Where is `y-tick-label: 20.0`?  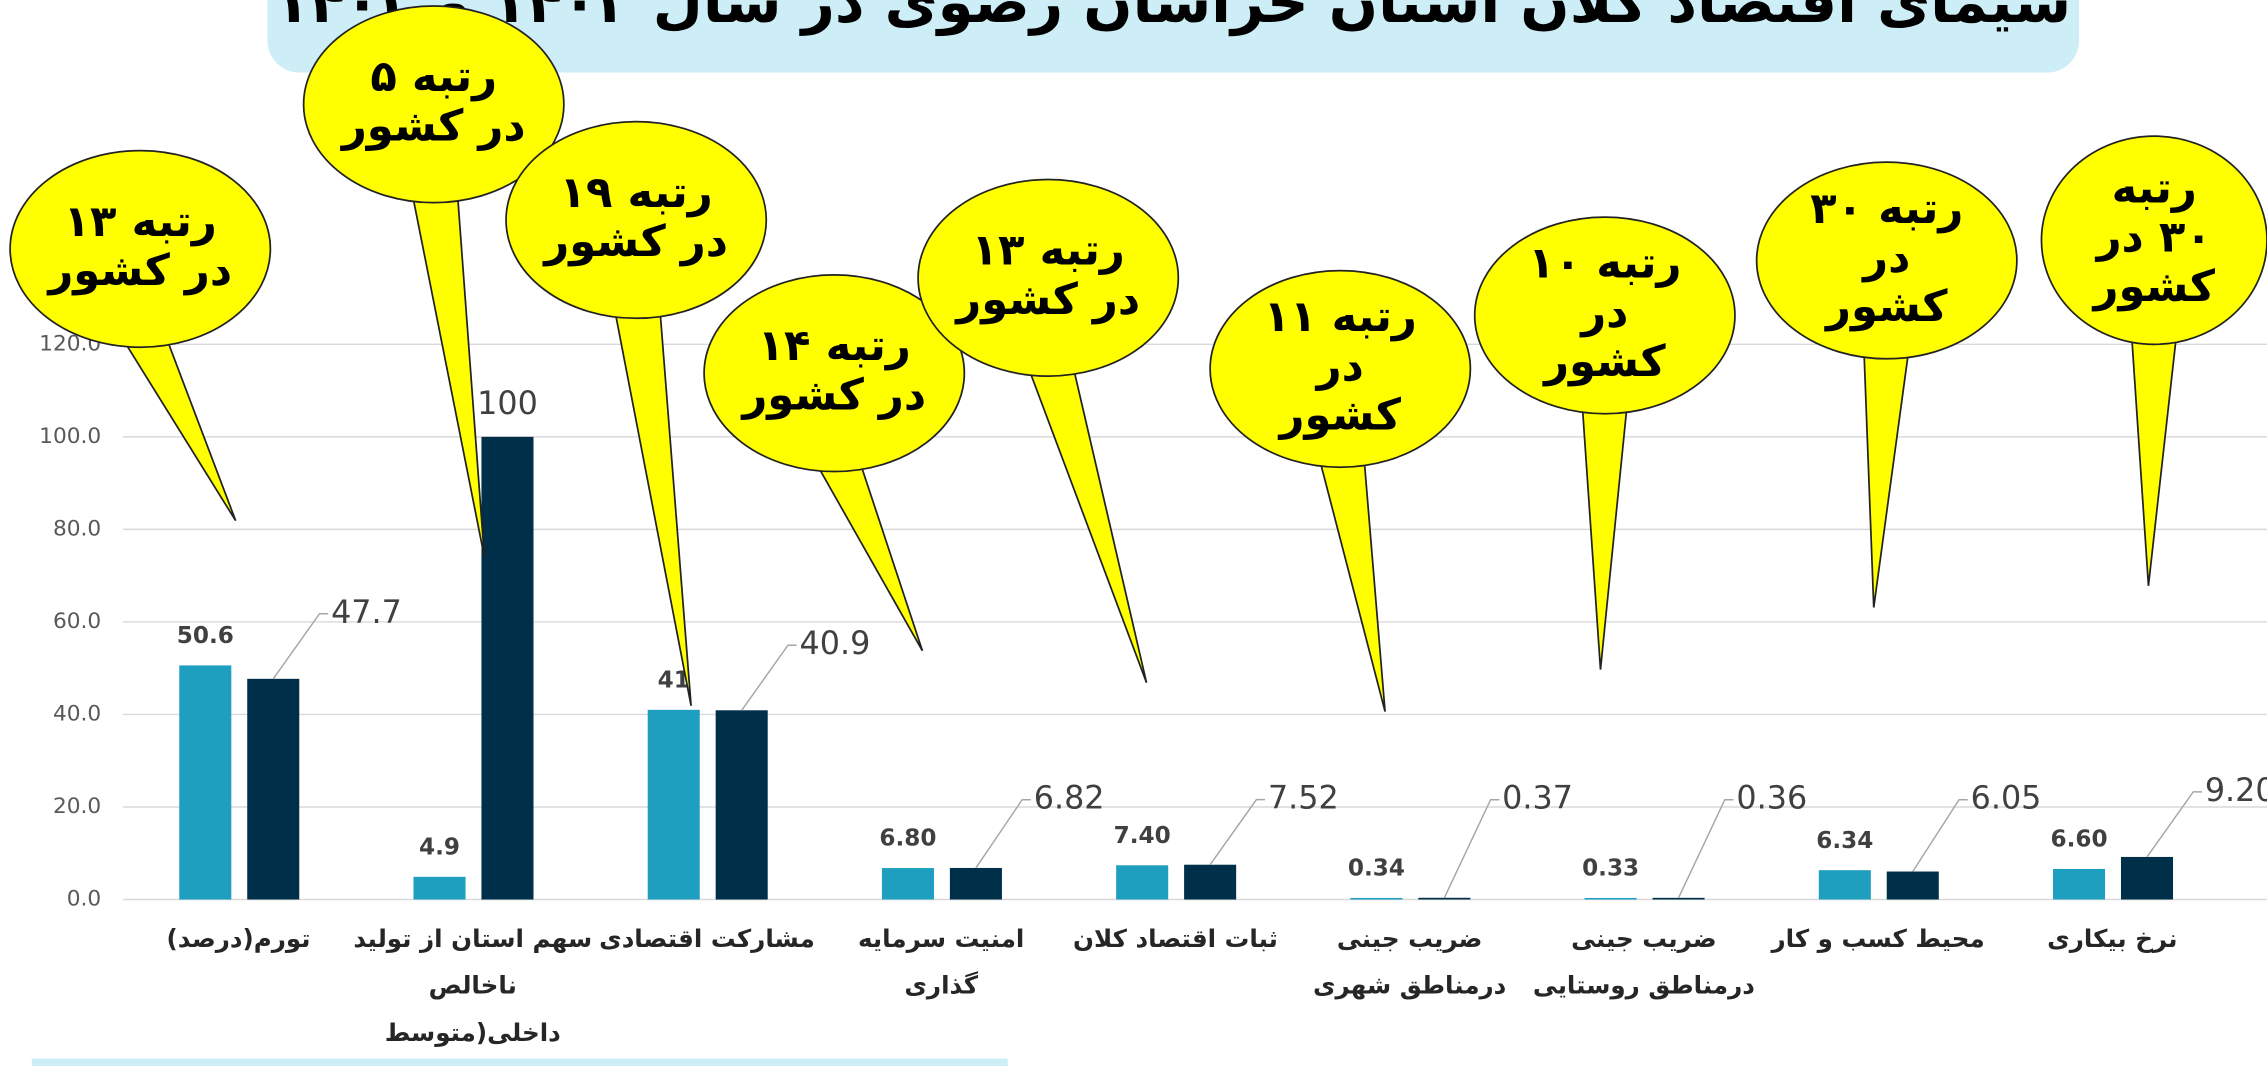 y-tick-label: 20.0 is located at coordinates (77, 806).